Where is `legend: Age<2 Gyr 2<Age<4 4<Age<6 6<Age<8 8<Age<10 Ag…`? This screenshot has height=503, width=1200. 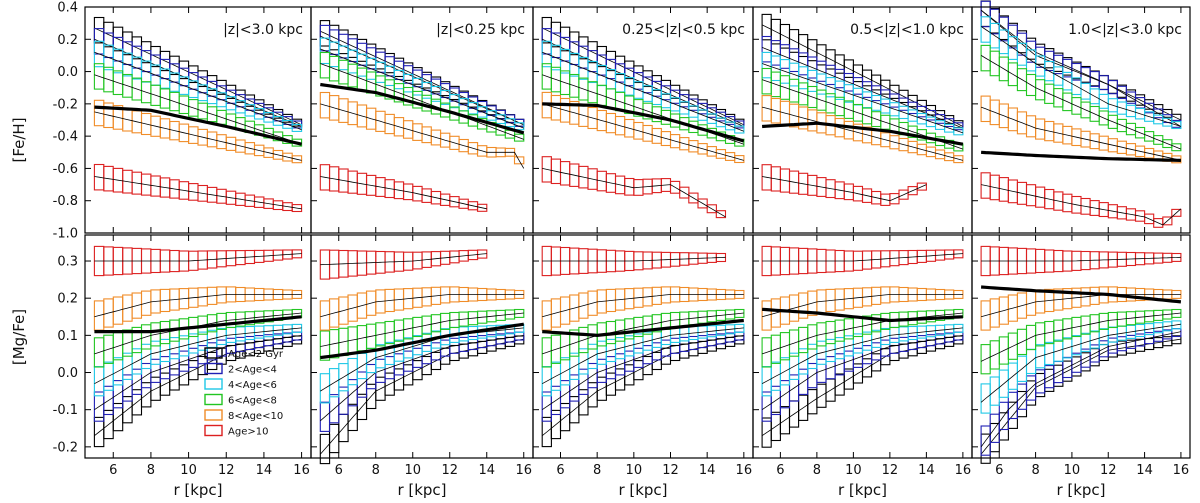
legend: Age<2 Gyr 2<Age<4 4<Age<6 6<Age<8 8<Age<10 Ag… is located at coordinates (244, 392).